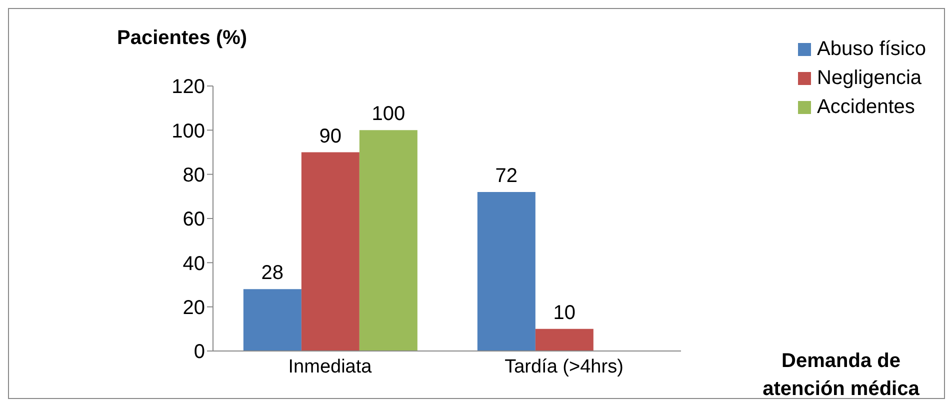 The image size is (951, 405). Describe the element at coordinates (564, 367) in the screenshot. I see `x-tick-label: Tardía (>4hrs)` at that location.